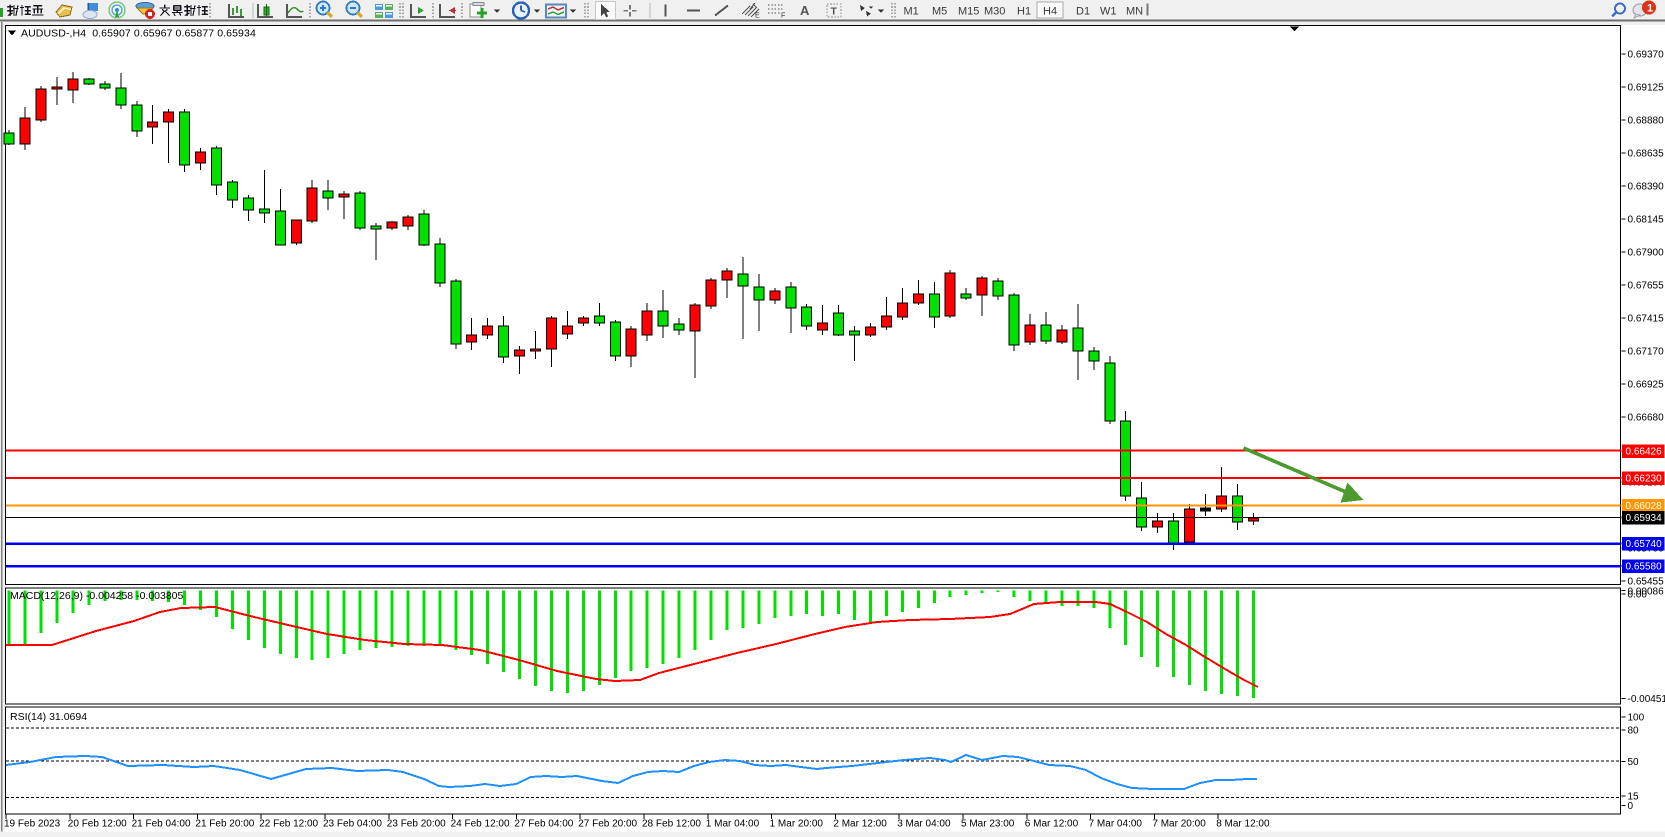 The height and width of the screenshot is (837, 1665). I want to click on svg-text: E, so click(757, 16).